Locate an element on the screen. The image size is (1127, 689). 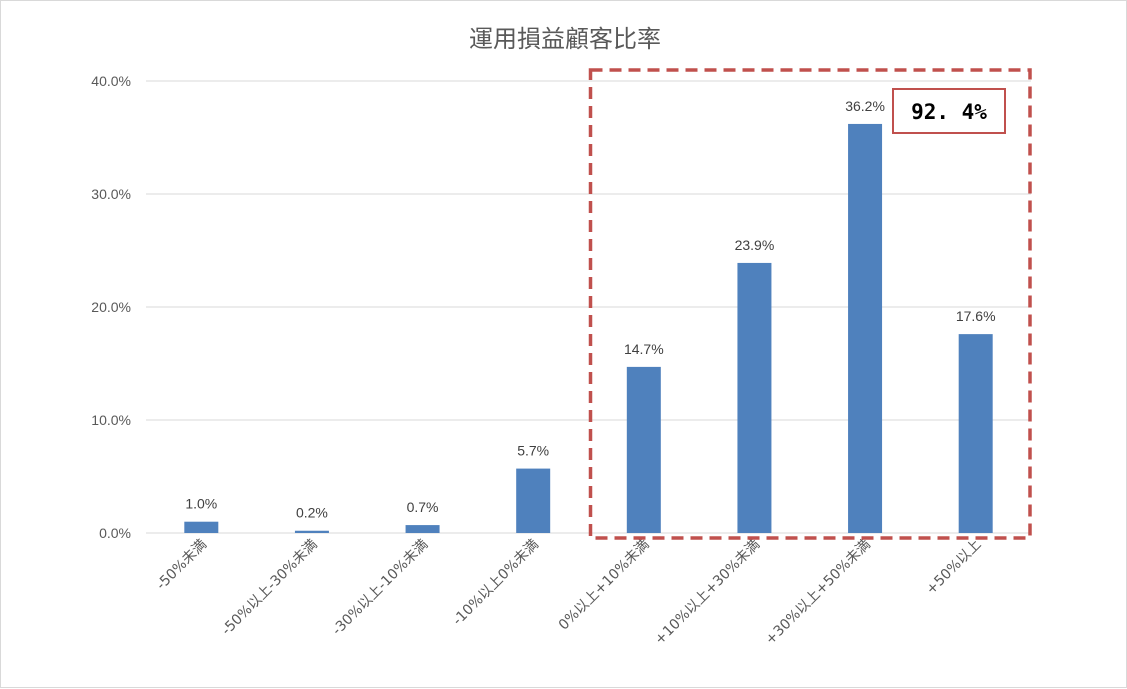
chart-title: 運用損益顧客比率 is located at coordinates (565, 39).